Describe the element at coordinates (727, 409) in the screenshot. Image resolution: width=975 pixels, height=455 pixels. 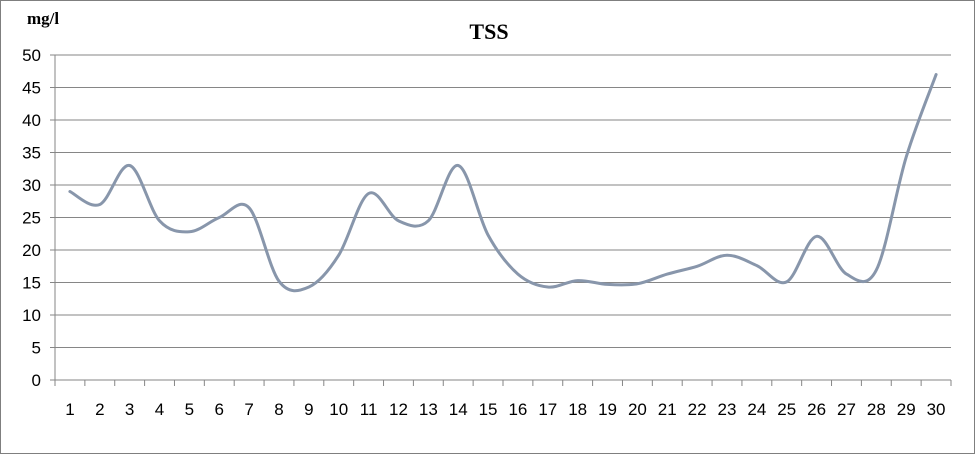
I see `x-tick-label: 23` at that location.